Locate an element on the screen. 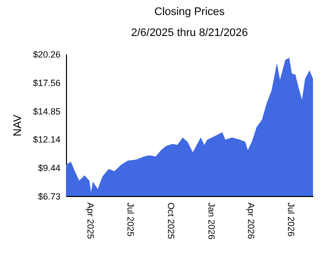 The image size is (324, 267). x-tick-label: Apr 2026 is located at coordinates (251, 221).